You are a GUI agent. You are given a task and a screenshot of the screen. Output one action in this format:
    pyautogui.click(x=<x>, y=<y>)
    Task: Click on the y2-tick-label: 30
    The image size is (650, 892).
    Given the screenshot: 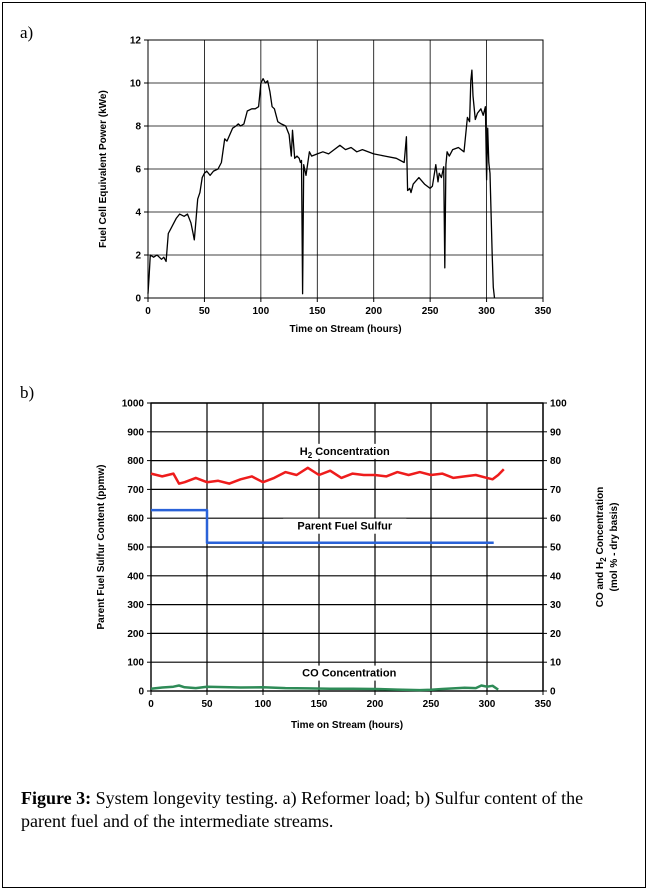 What is the action you would take?
    pyautogui.click(x=556, y=605)
    